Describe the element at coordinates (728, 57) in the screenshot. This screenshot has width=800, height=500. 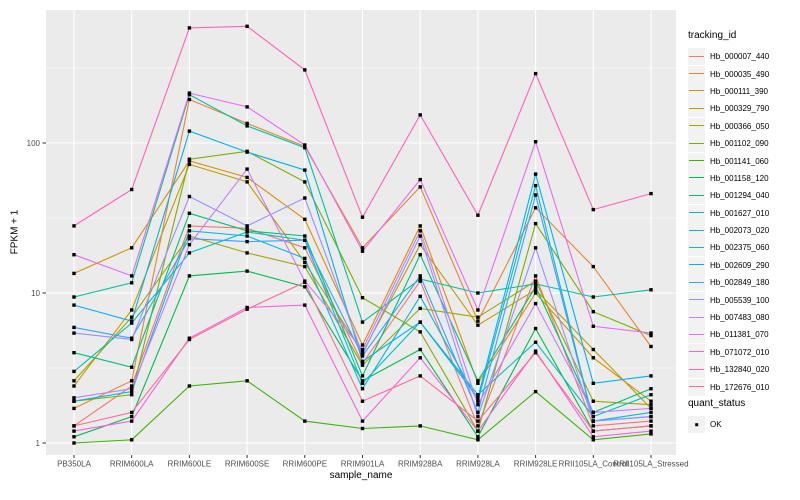
I see `legend-item: Hb_000007_440` at that location.